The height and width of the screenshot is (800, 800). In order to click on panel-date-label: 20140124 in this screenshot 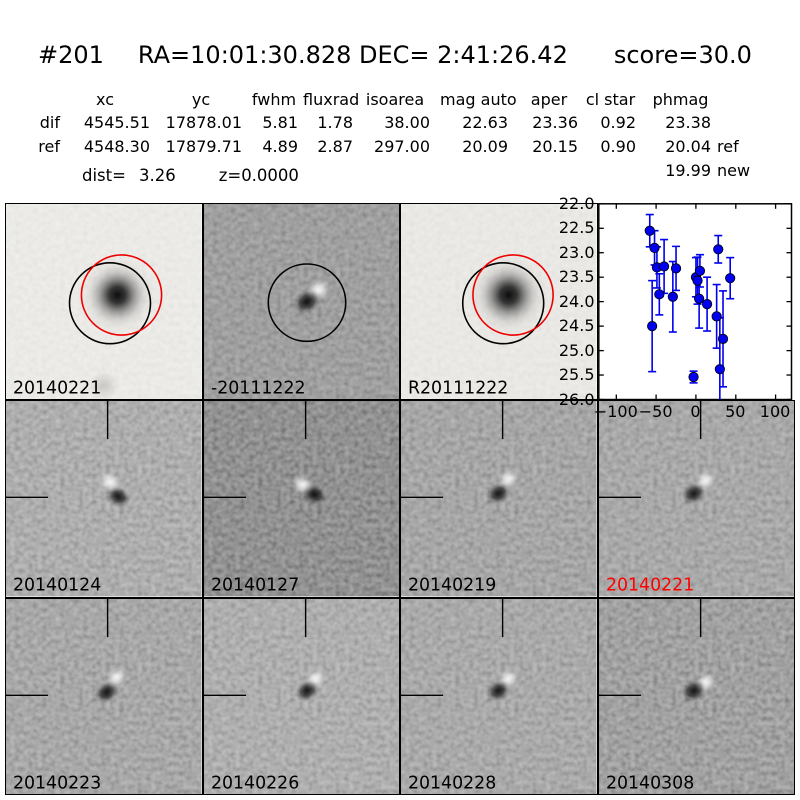, I will do `click(57, 586)`.